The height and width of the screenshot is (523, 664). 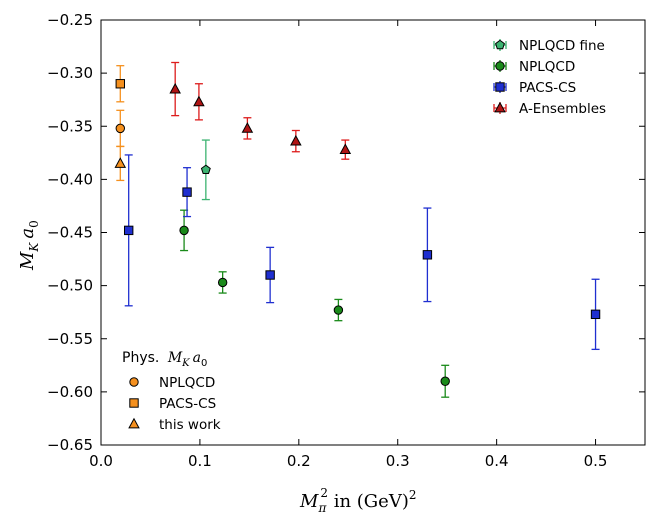 I want to click on legend-nplqcd-fine-swatch-marker, so click(x=500, y=44).